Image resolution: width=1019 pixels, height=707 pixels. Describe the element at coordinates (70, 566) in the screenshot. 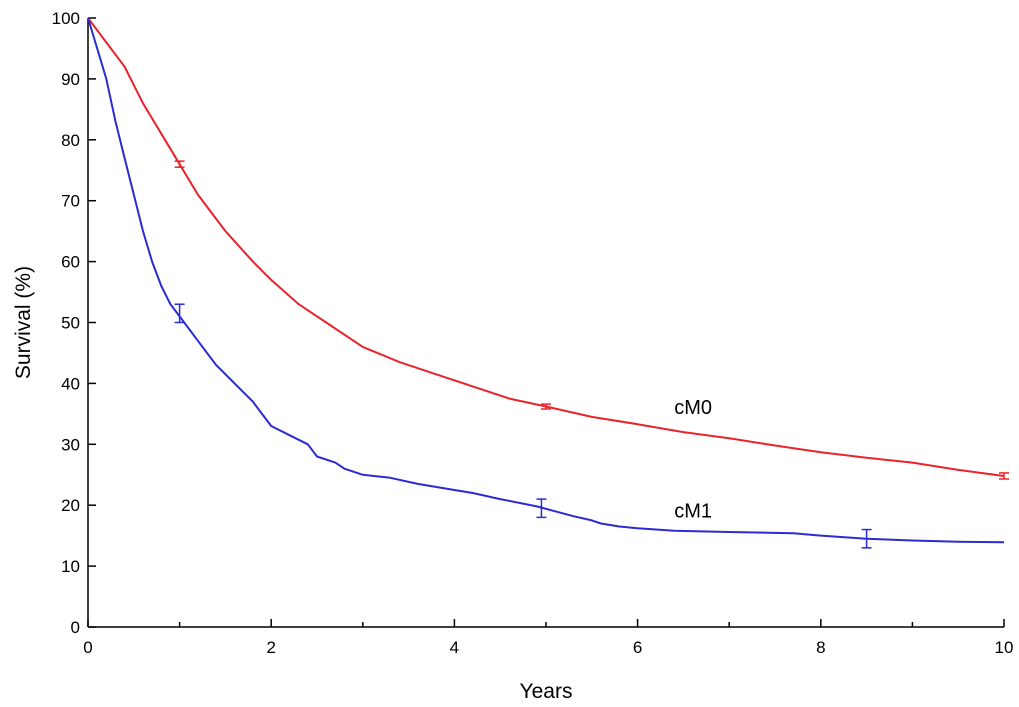

I see `y-tick-label: 10` at that location.